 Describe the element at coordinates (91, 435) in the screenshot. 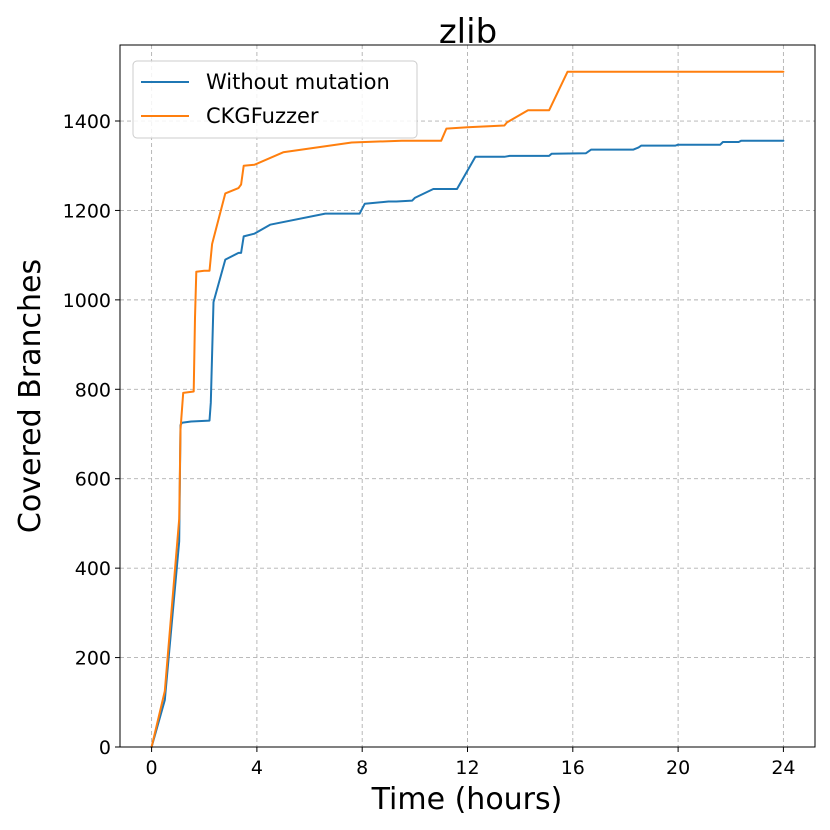

I see `y-axis: 0 200 400 600 800 1000 1200 1400` at that location.